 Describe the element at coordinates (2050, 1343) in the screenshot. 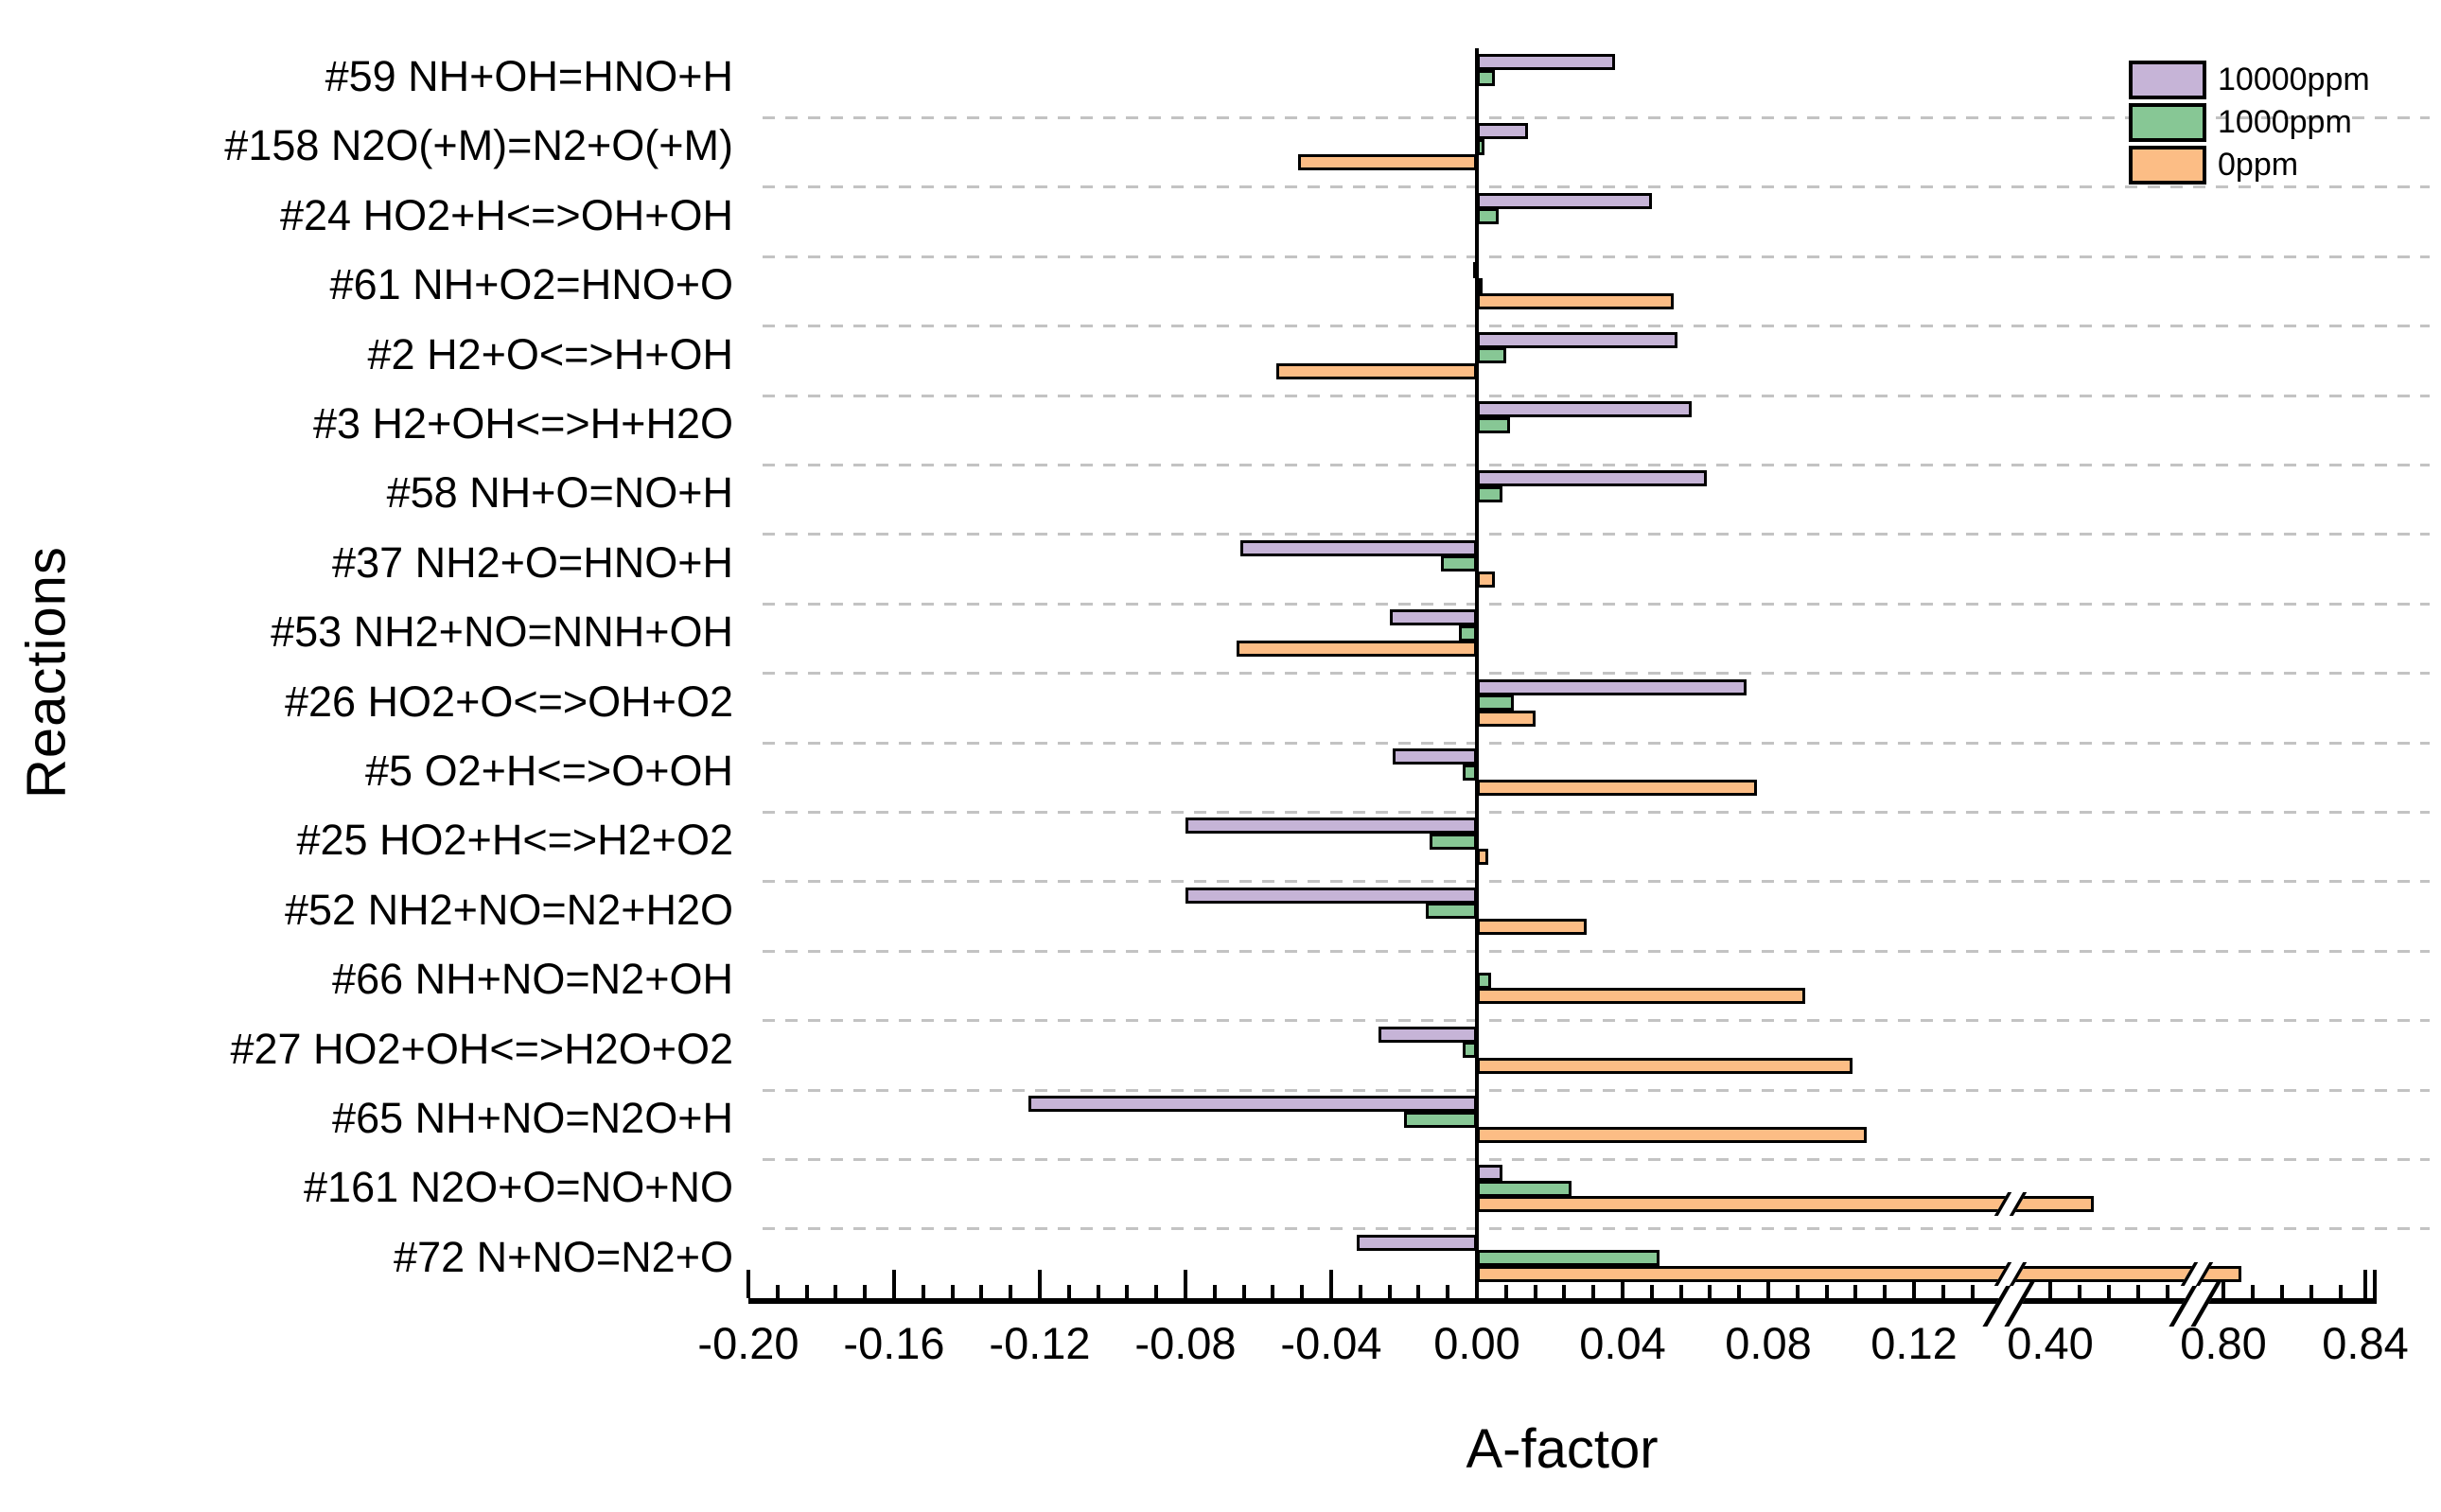

I see `x-tick-label: 0.40` at that location.